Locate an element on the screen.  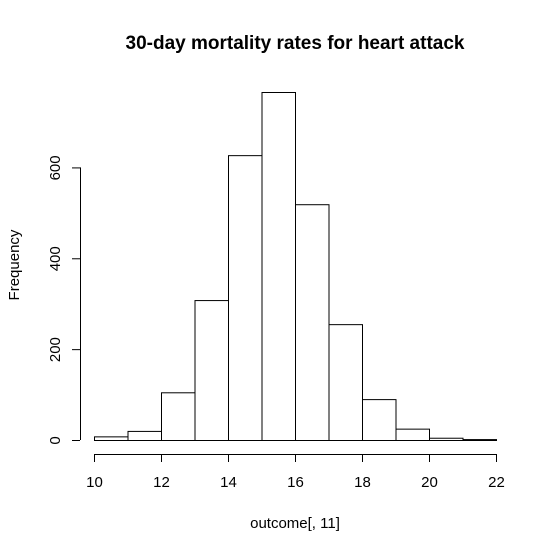
x-tick-label: 12 is located at coordinates (161, 482).